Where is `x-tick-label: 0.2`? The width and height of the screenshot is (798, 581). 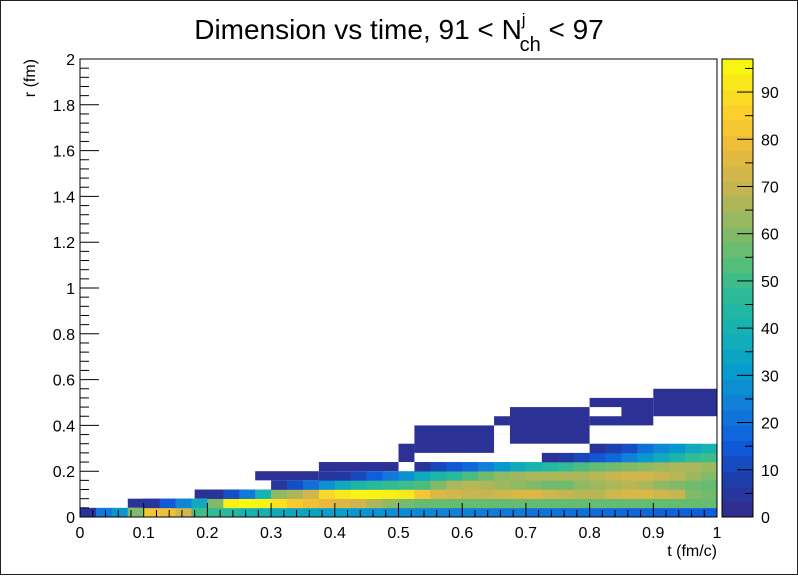
x-tick-label: 0.2 is located at coordinates (207, 533).